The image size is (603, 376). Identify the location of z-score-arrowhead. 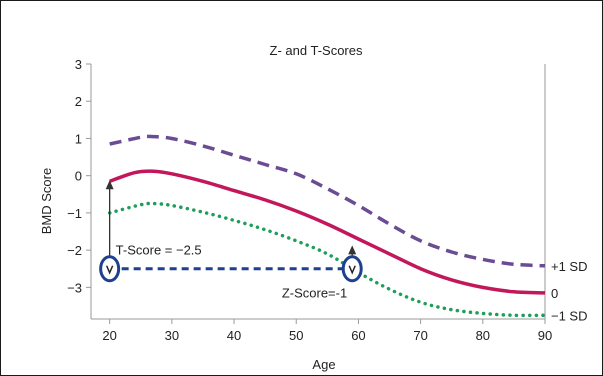
(352, 250).